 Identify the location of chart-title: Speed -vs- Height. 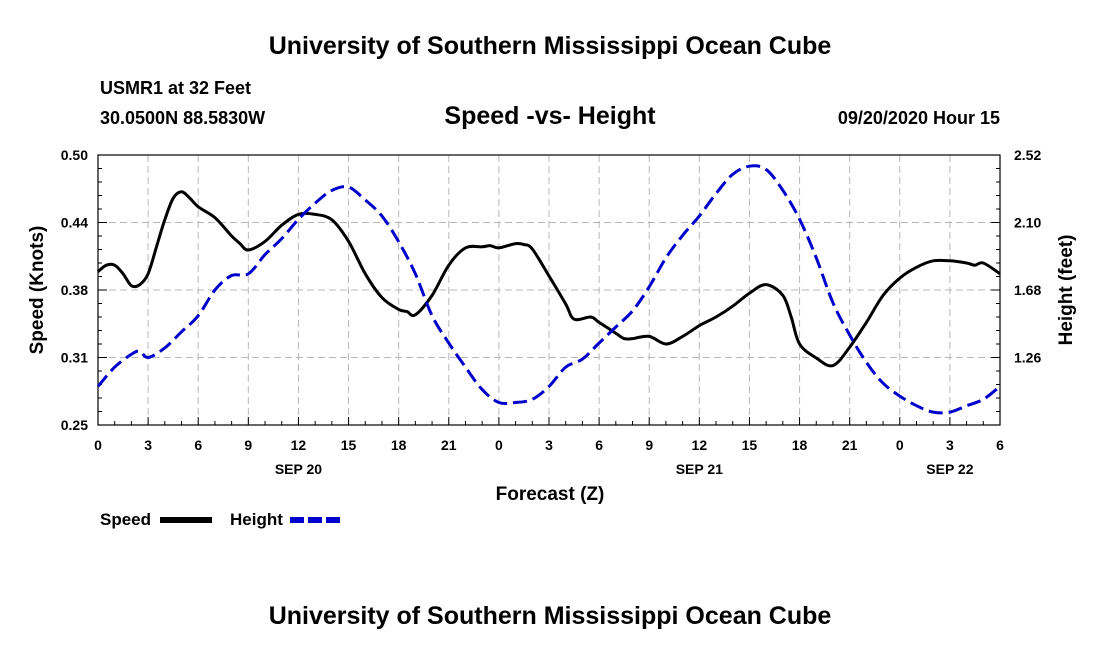
(550, 116).